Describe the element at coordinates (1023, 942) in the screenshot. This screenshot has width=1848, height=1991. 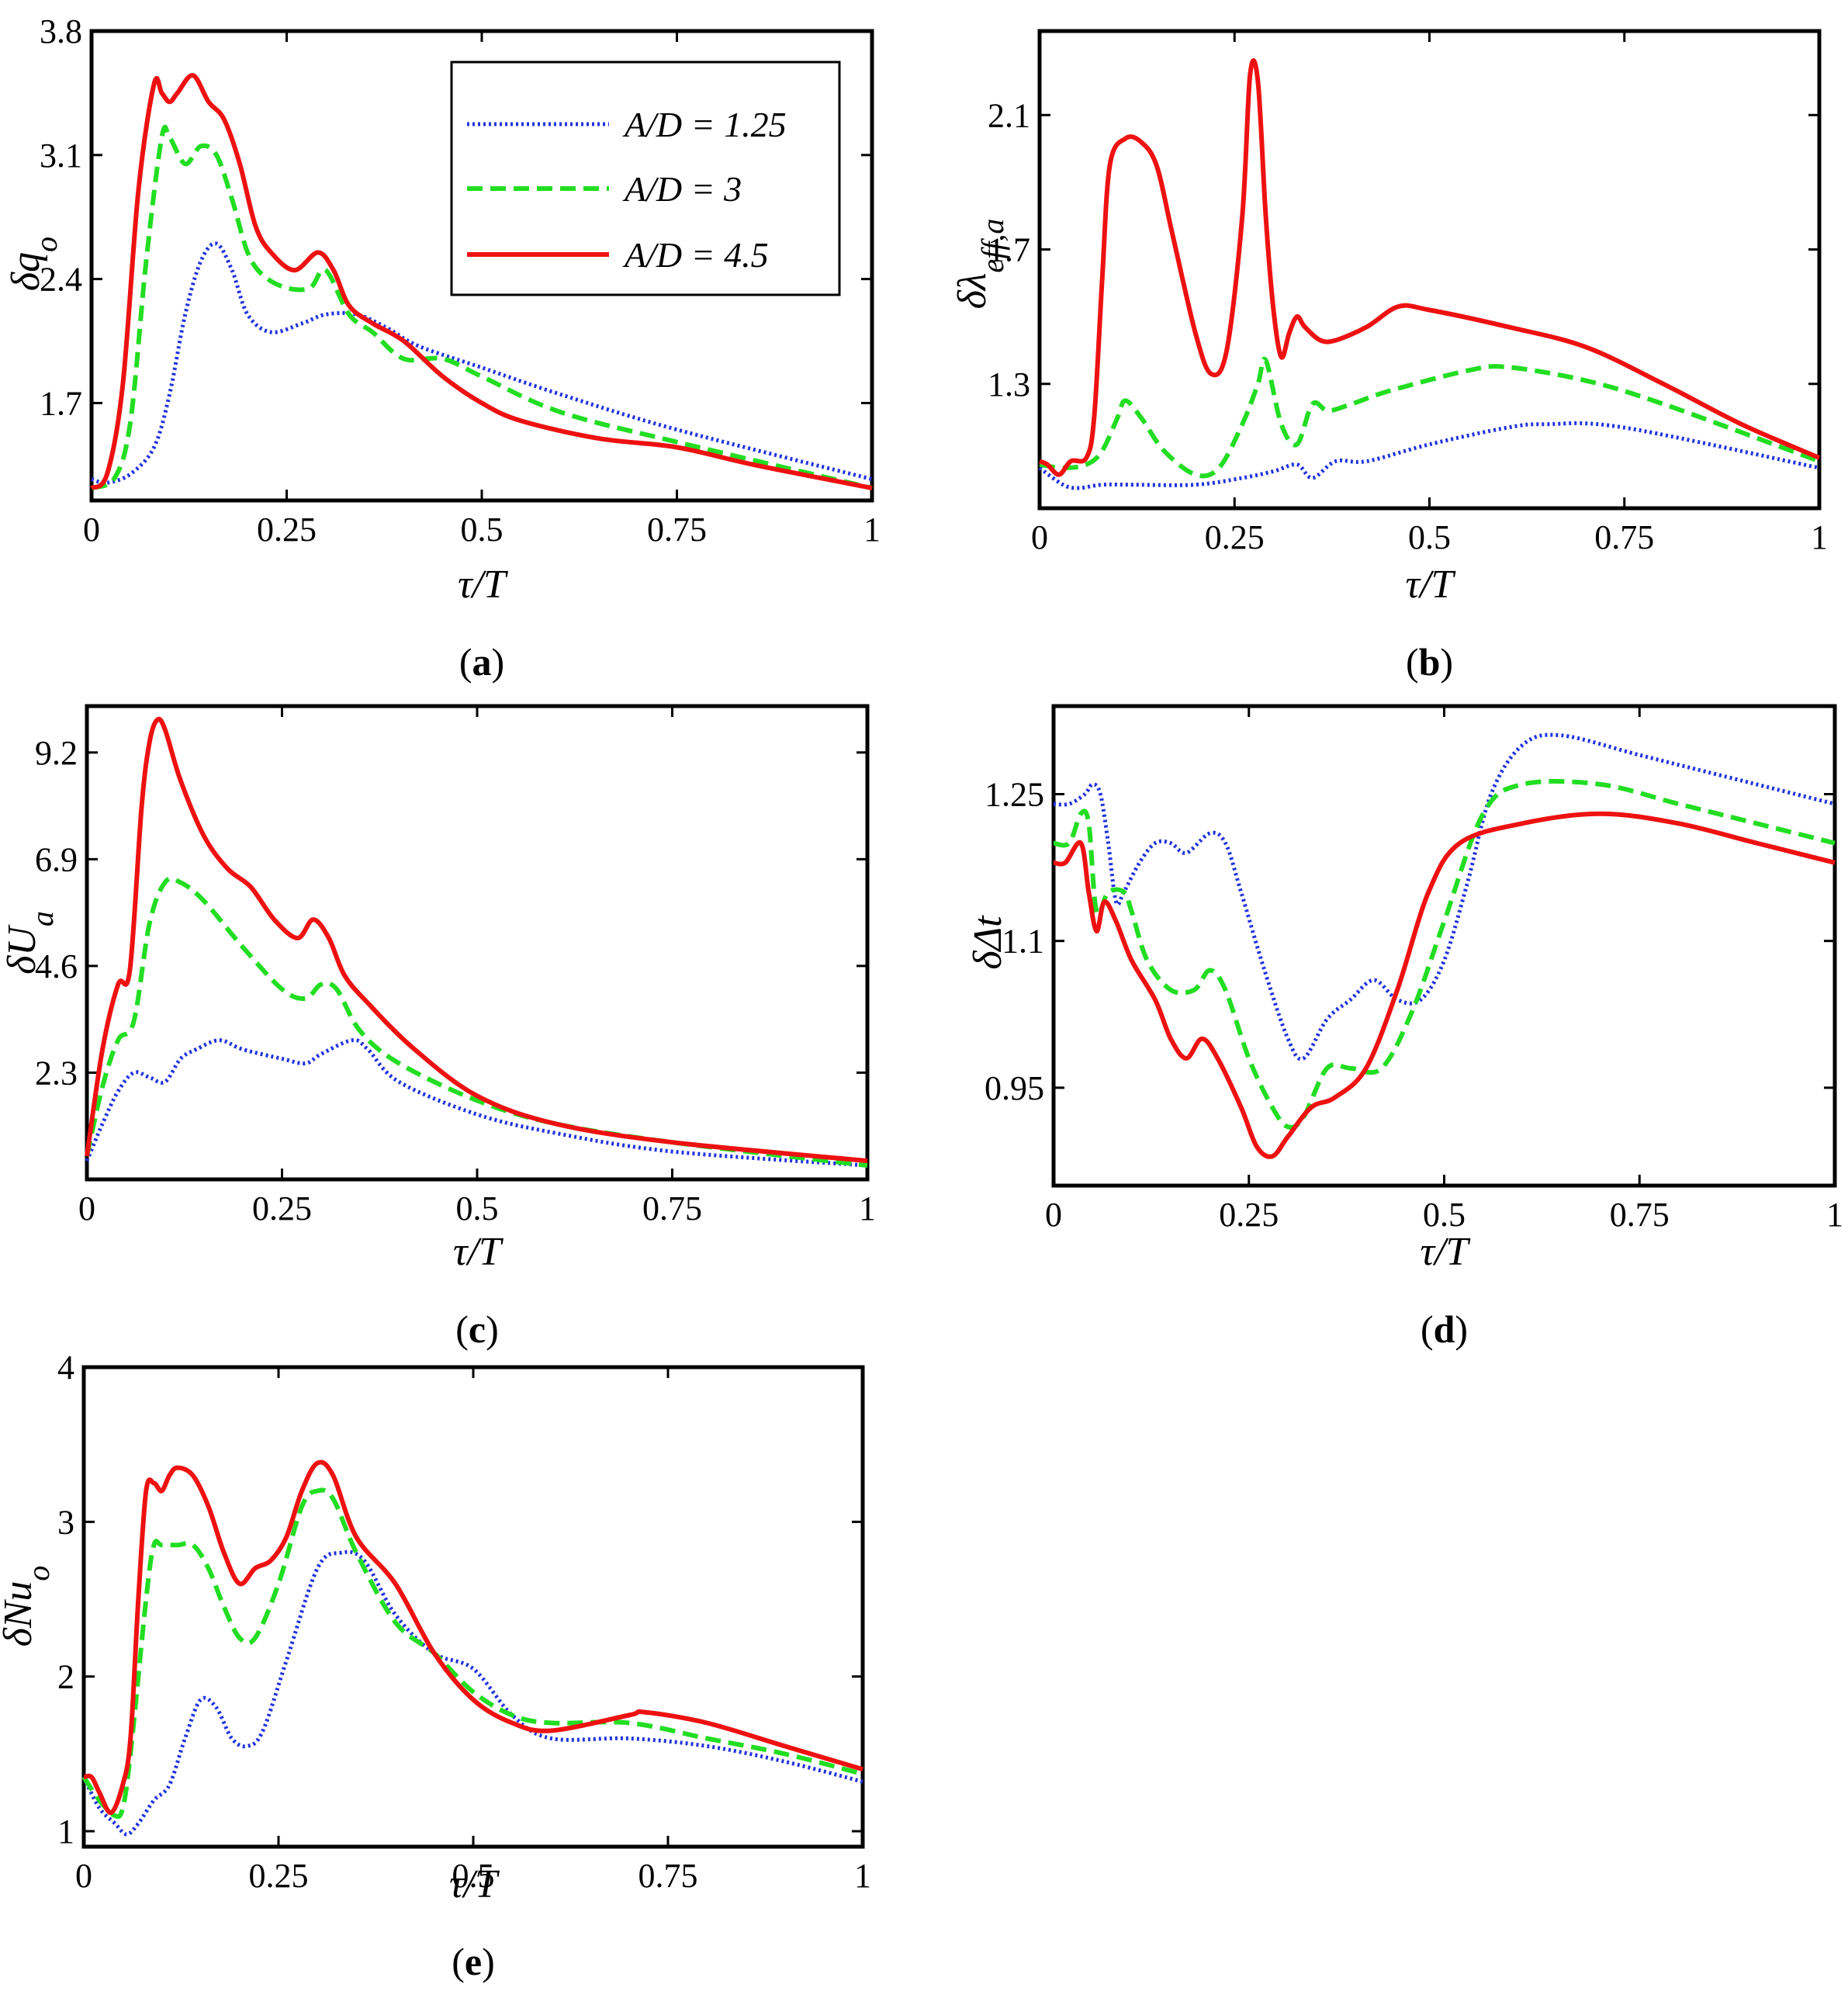
I see `y-tick-label: 1.1` at that location.